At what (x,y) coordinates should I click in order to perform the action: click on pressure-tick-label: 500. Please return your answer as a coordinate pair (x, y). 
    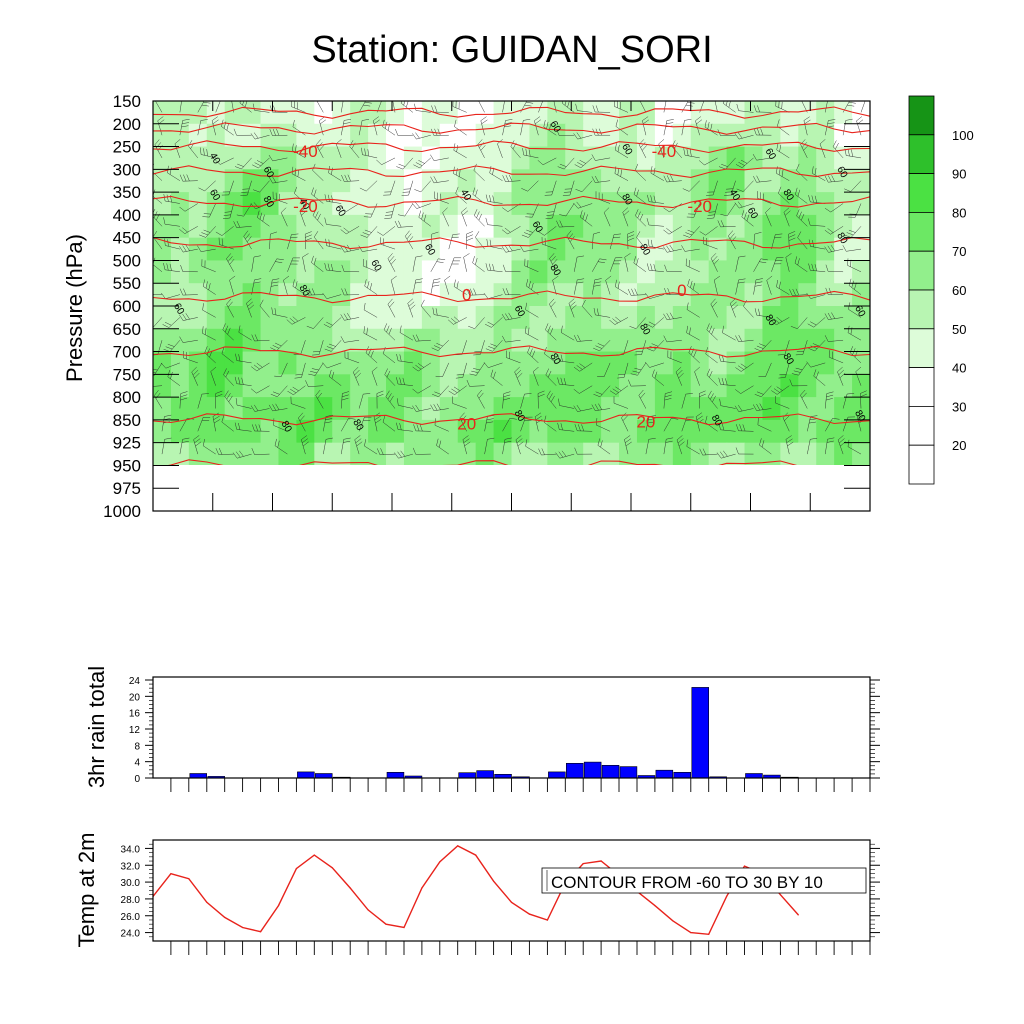
    Looking at the image, I should click on (127, 260).